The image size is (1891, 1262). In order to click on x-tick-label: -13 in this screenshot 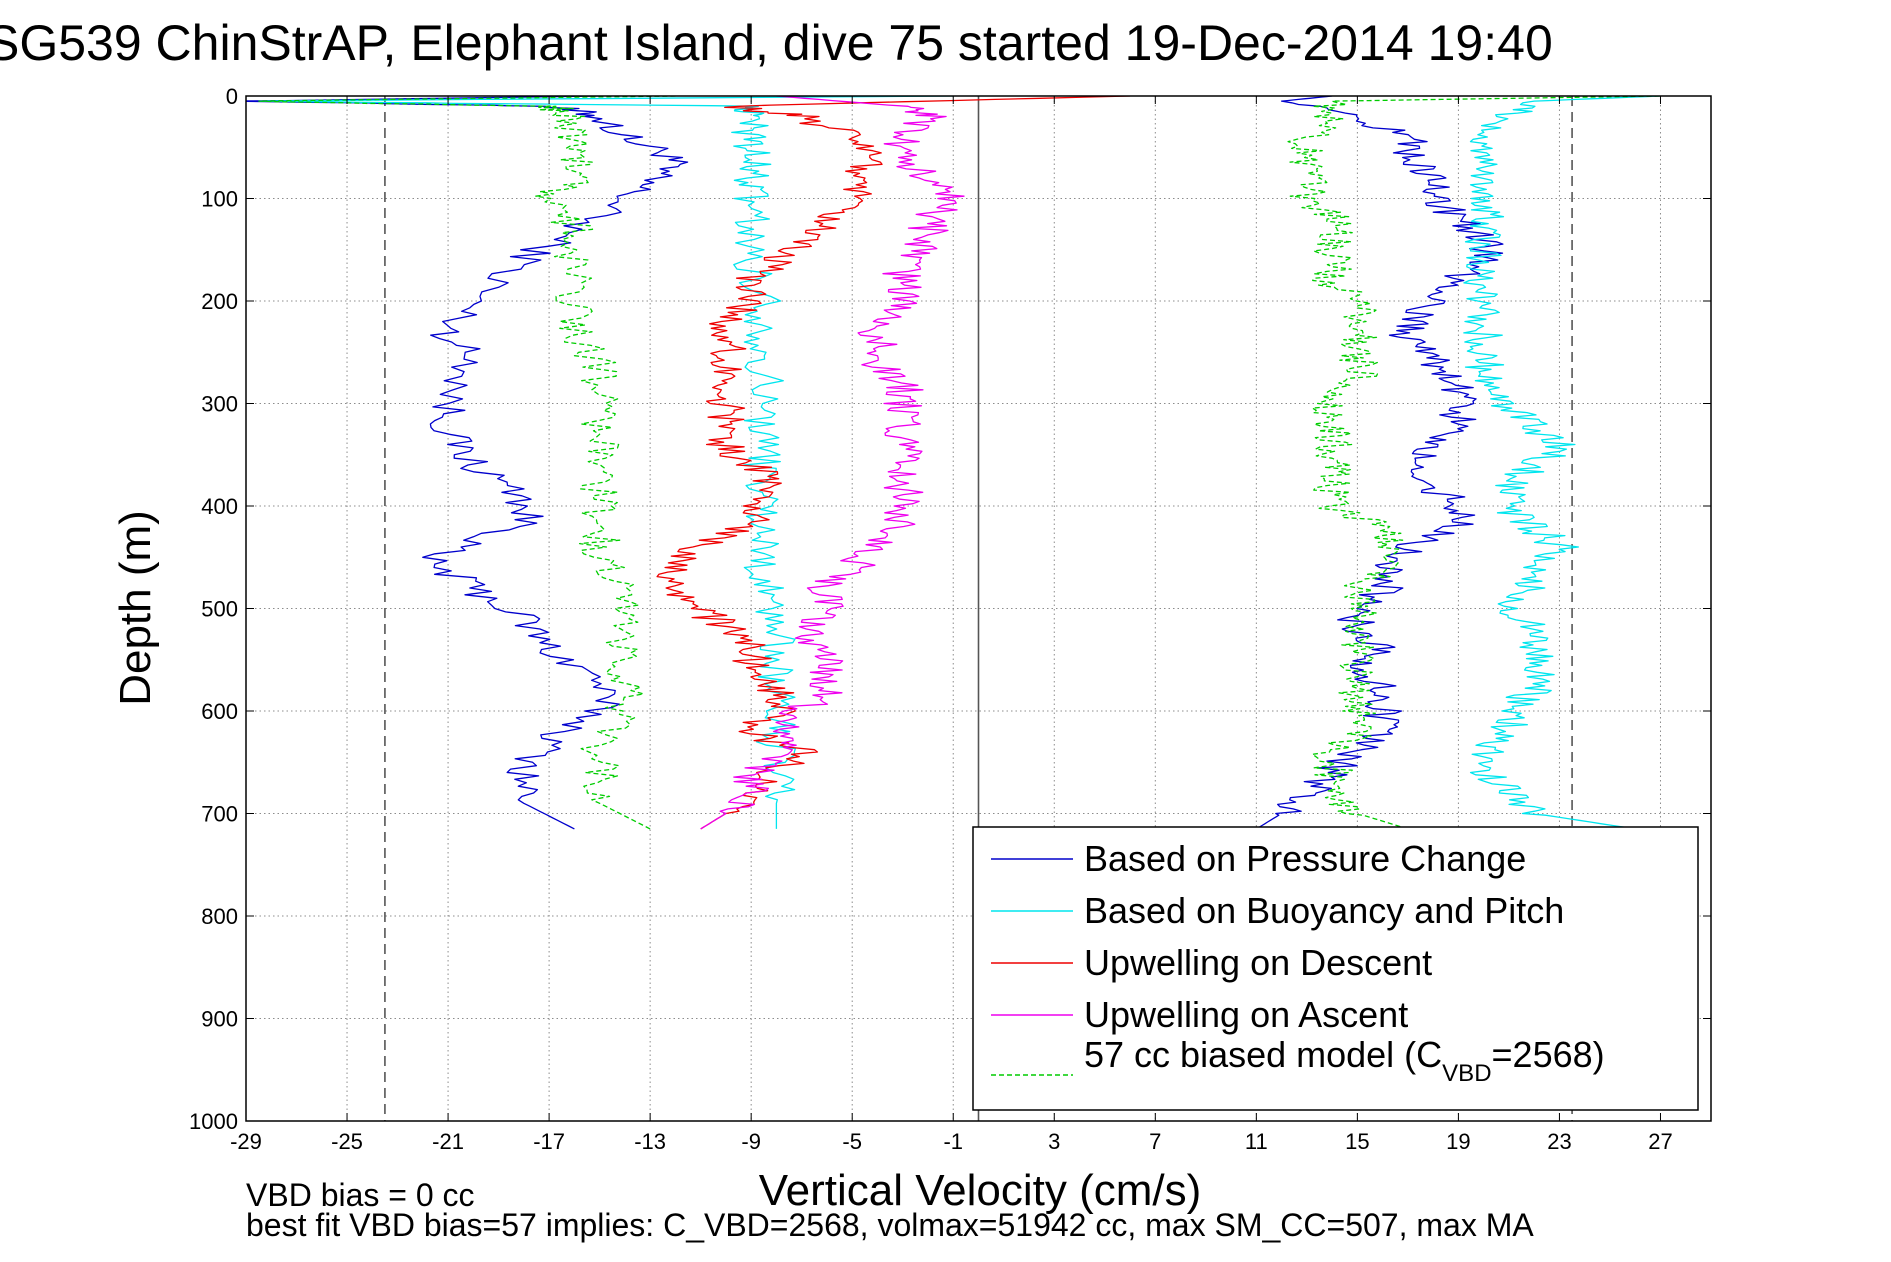, I will do `click(650, 1141)`.